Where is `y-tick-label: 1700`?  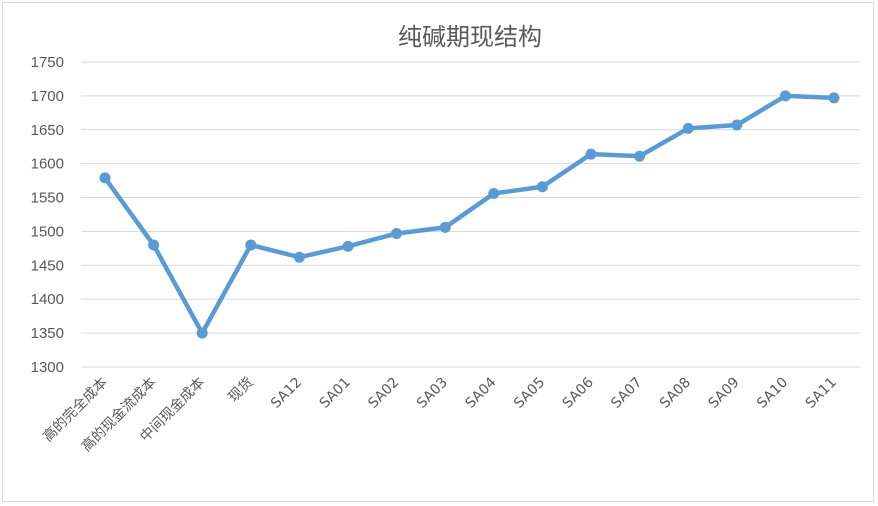 y-tick-label: 1700 is located at coordinates (47, 96).